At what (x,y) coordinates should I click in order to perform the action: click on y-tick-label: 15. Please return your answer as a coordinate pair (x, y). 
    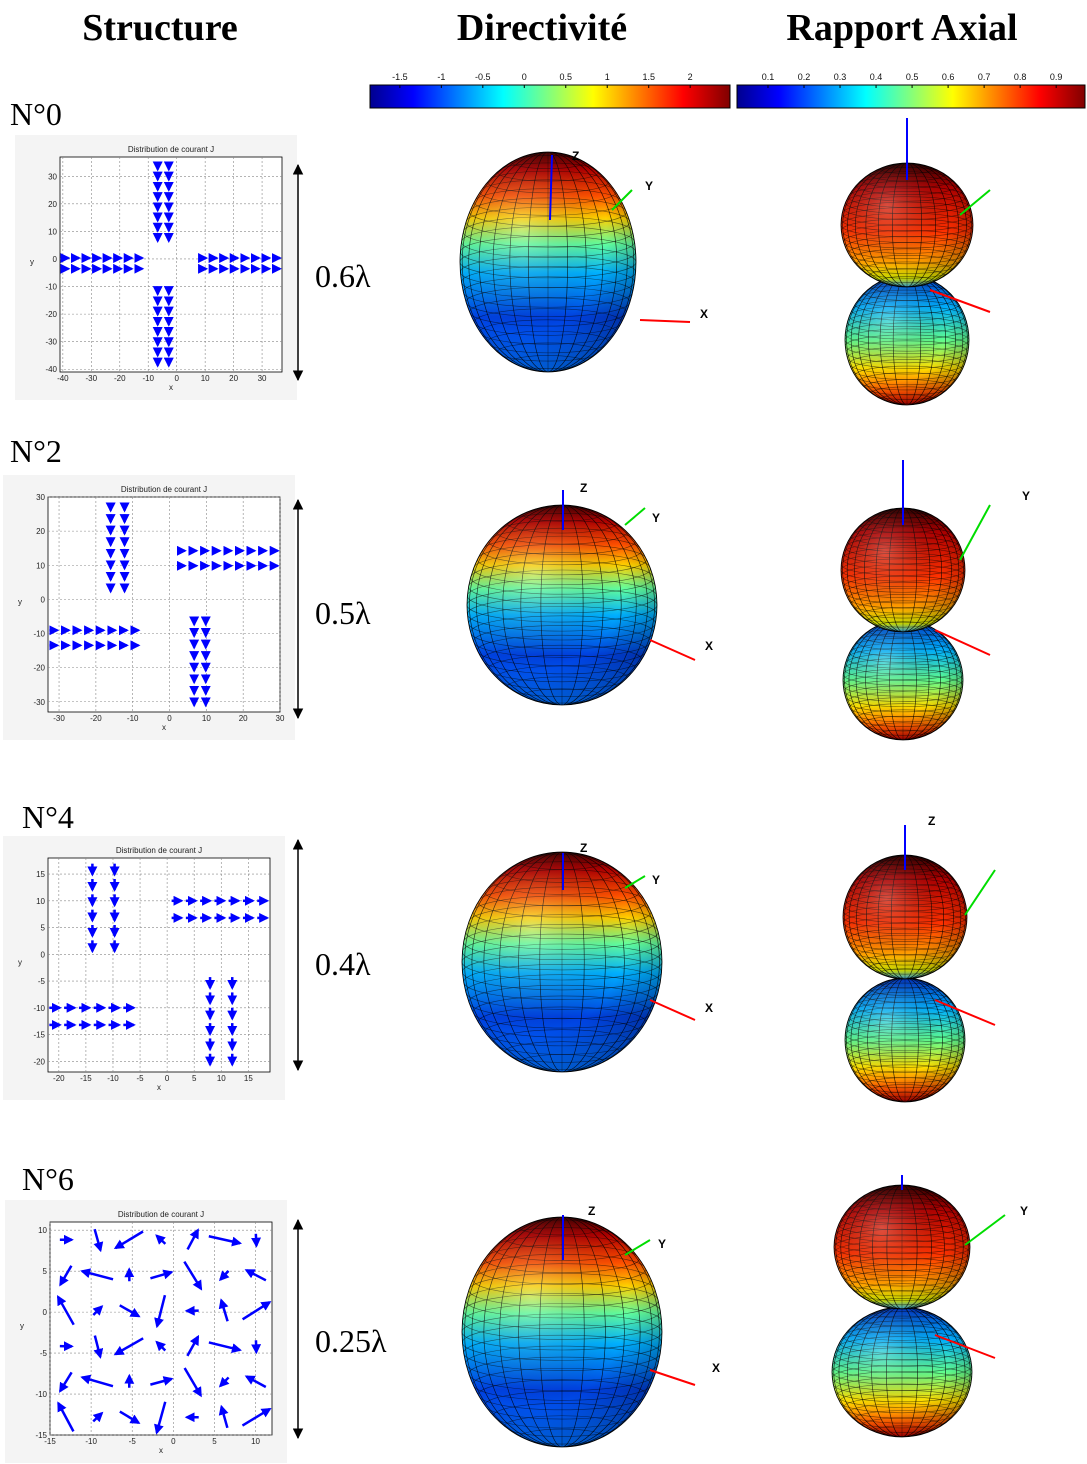
    Looking at the image, I should click on (40, 874).